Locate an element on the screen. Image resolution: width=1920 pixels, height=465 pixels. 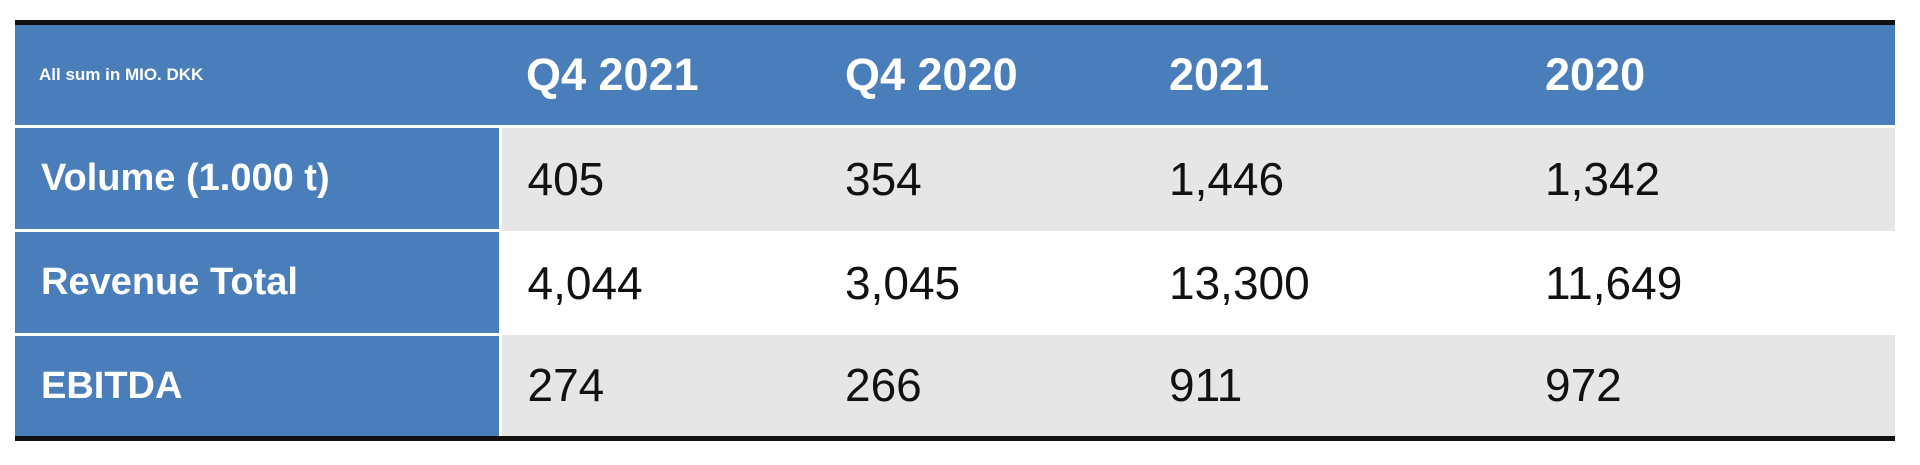
row-label: Revenue Total is located at coordinates (258, 282).